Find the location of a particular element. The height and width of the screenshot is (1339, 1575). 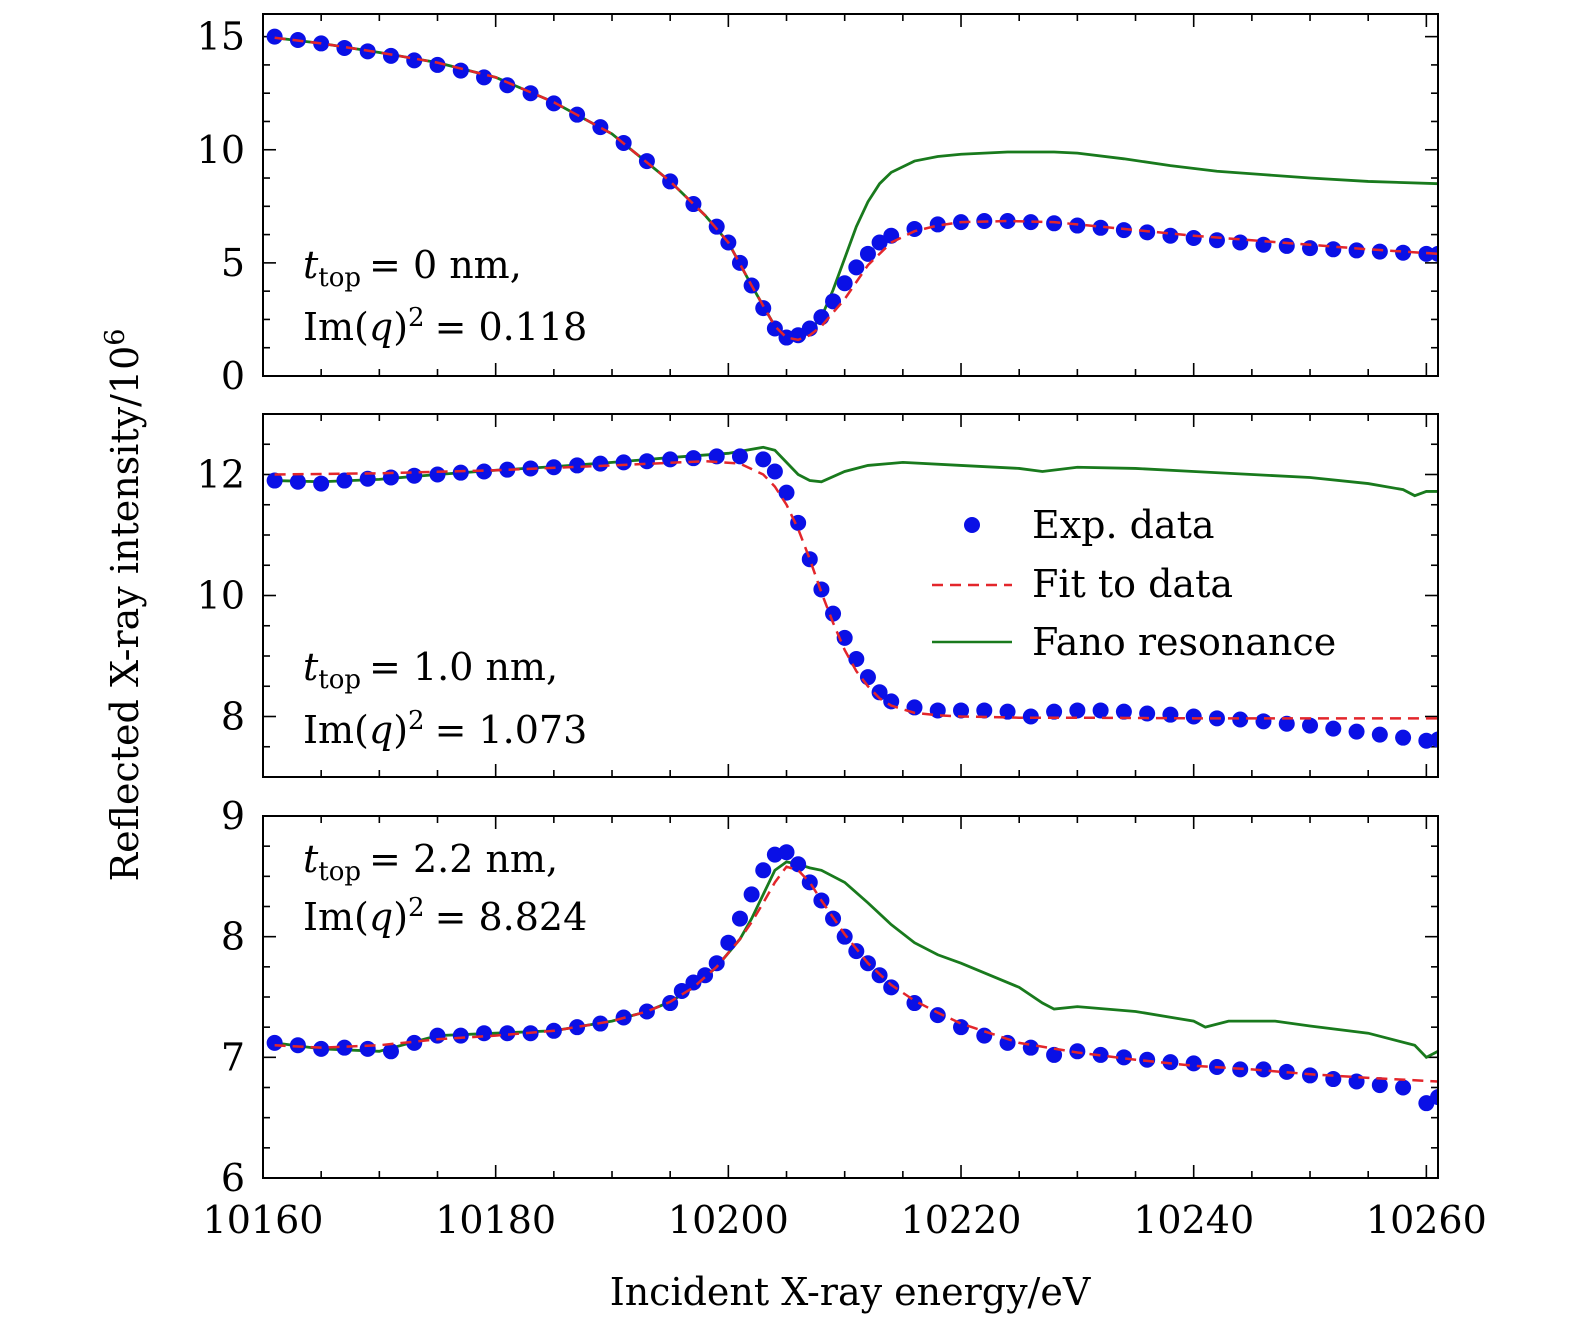

y-tick-label: 12 is located at coordinates (221, 475).